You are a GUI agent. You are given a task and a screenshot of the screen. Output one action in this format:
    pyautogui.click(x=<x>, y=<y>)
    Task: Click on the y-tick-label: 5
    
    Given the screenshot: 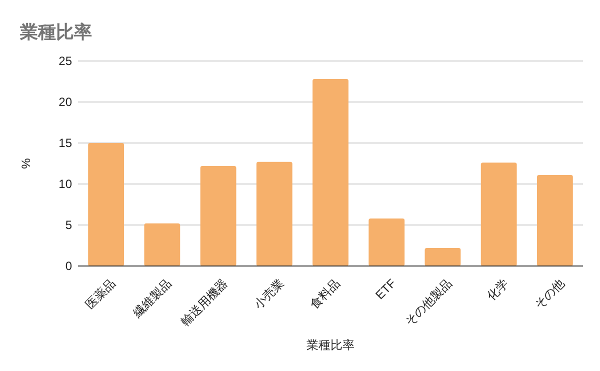 What is the action you would take?
    pyautogui.click(x=68, y=225)
    